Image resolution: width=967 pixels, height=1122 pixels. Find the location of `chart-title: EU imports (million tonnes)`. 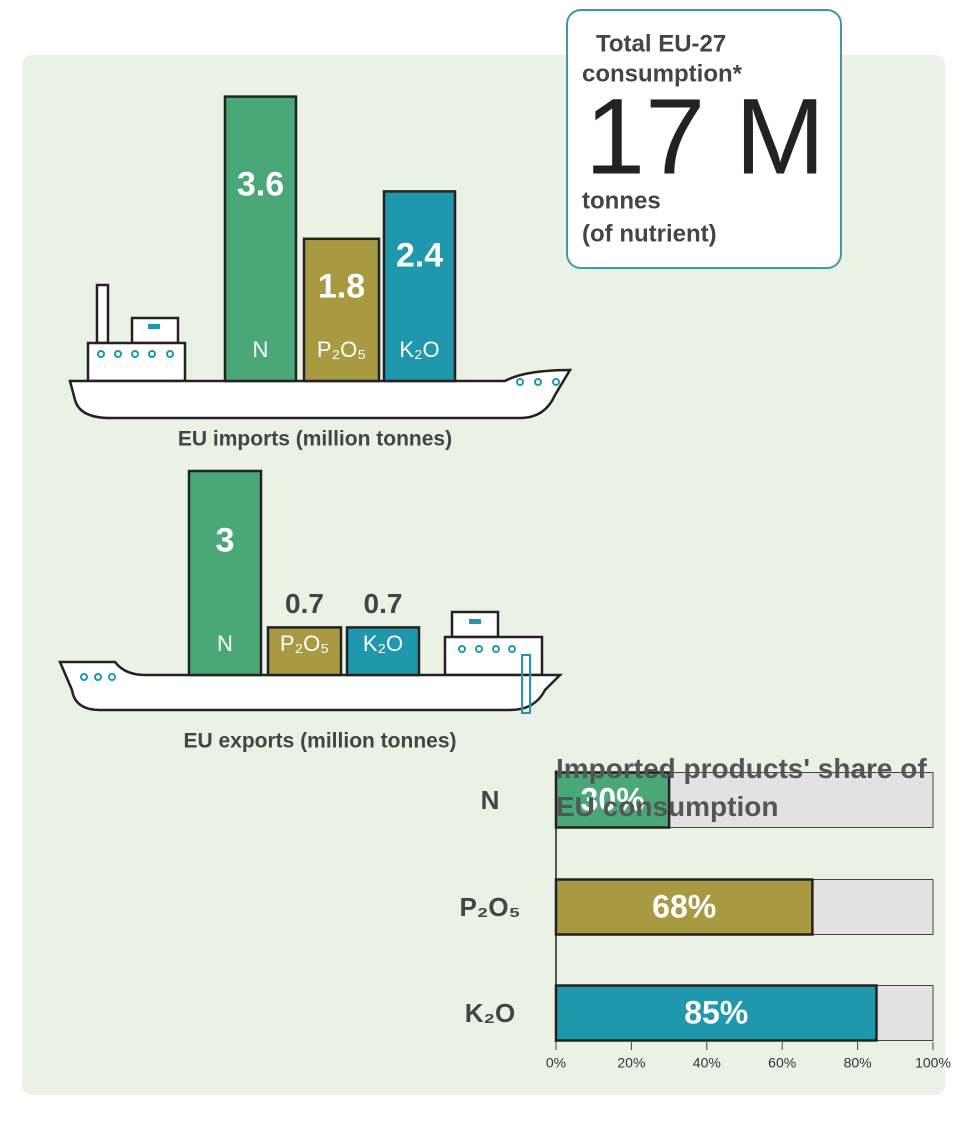

chart-title: EU imports (million tonnes) is located at coordinates (315, 439).